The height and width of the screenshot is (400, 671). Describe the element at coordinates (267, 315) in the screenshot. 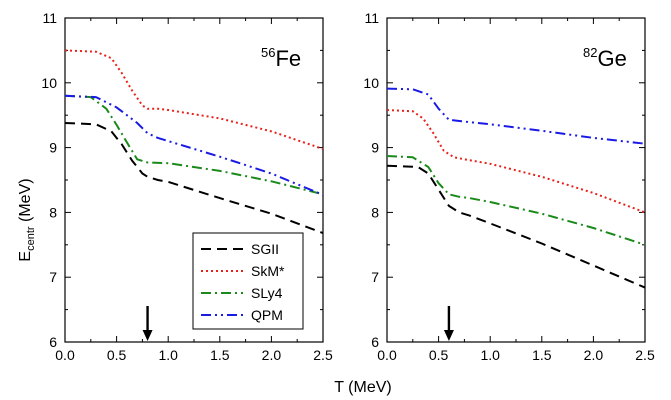

I see `legend-label-qpm: QPM` at that location.